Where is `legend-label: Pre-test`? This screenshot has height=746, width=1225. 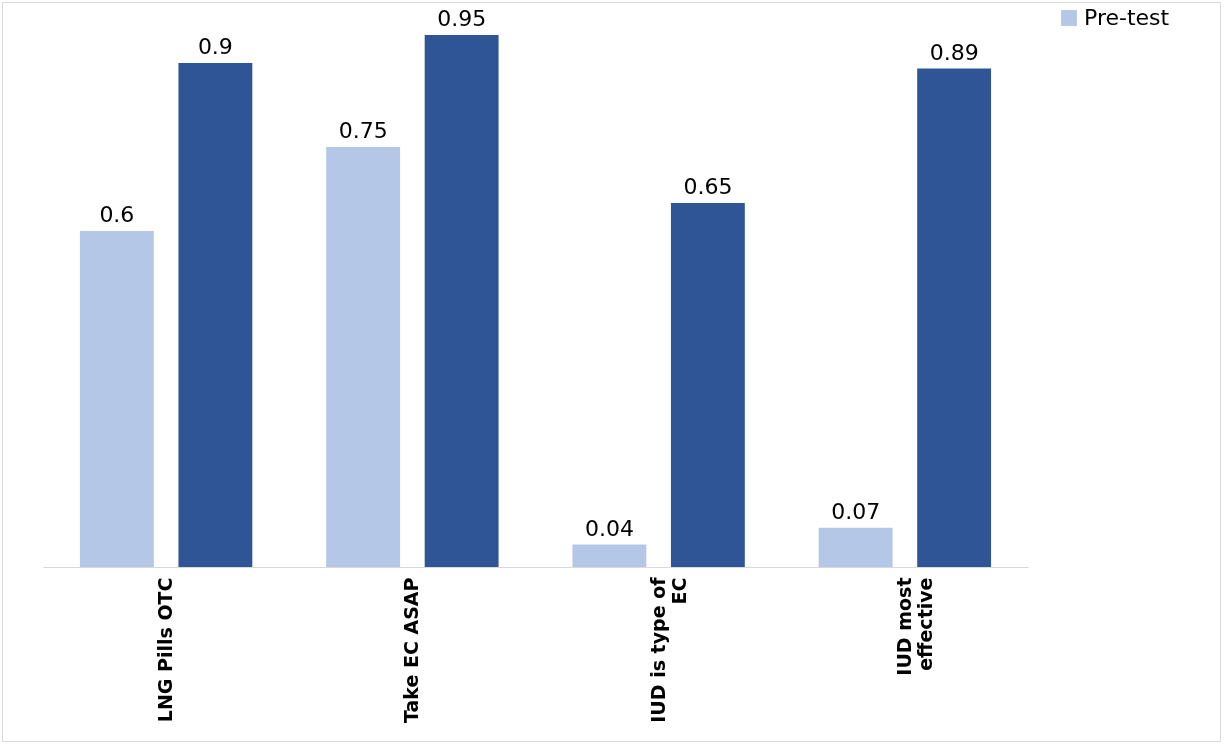 legend-label: Pre-test is located at coordinates (1127, 17).